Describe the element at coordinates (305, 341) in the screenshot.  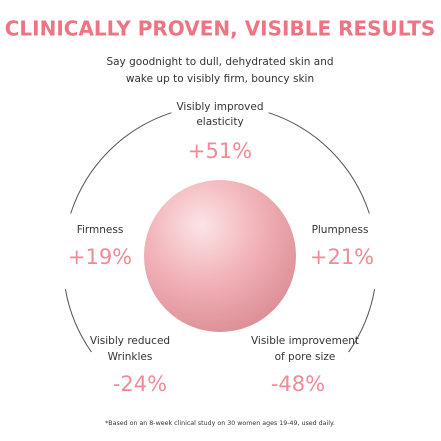
I see `result-label: Visible improvement` at that location.